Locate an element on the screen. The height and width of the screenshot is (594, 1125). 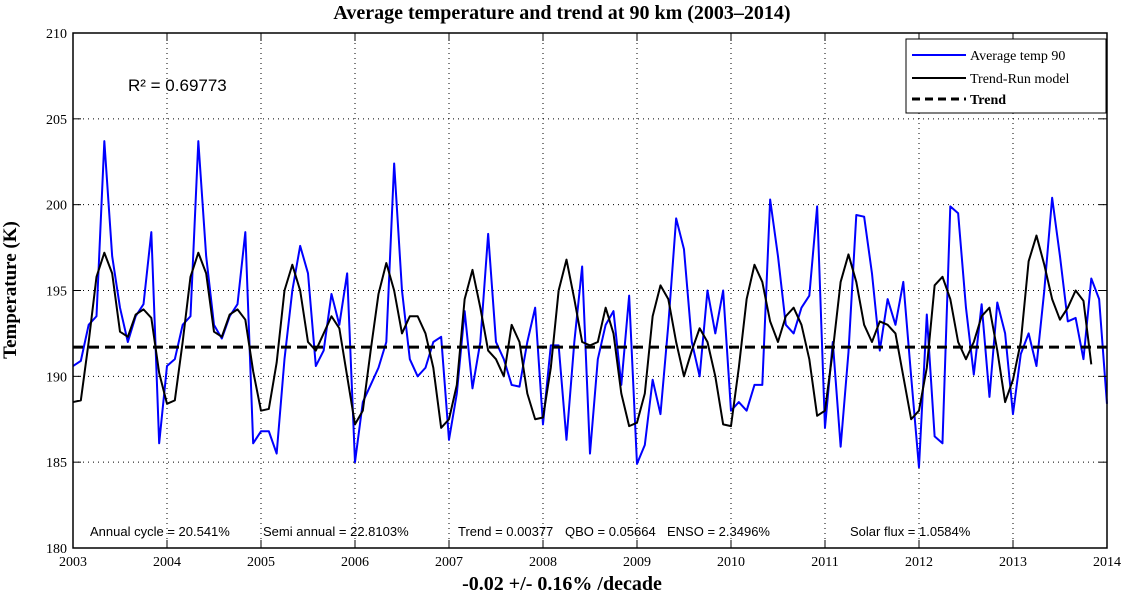
legend-box is located at coordinates (1006, 76).